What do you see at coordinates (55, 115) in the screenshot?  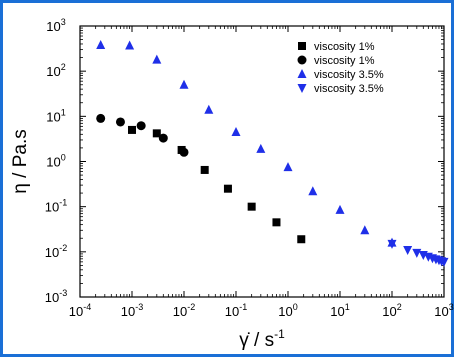 I see `y-tick-label: 10¹` at bounding box center [55, 115].